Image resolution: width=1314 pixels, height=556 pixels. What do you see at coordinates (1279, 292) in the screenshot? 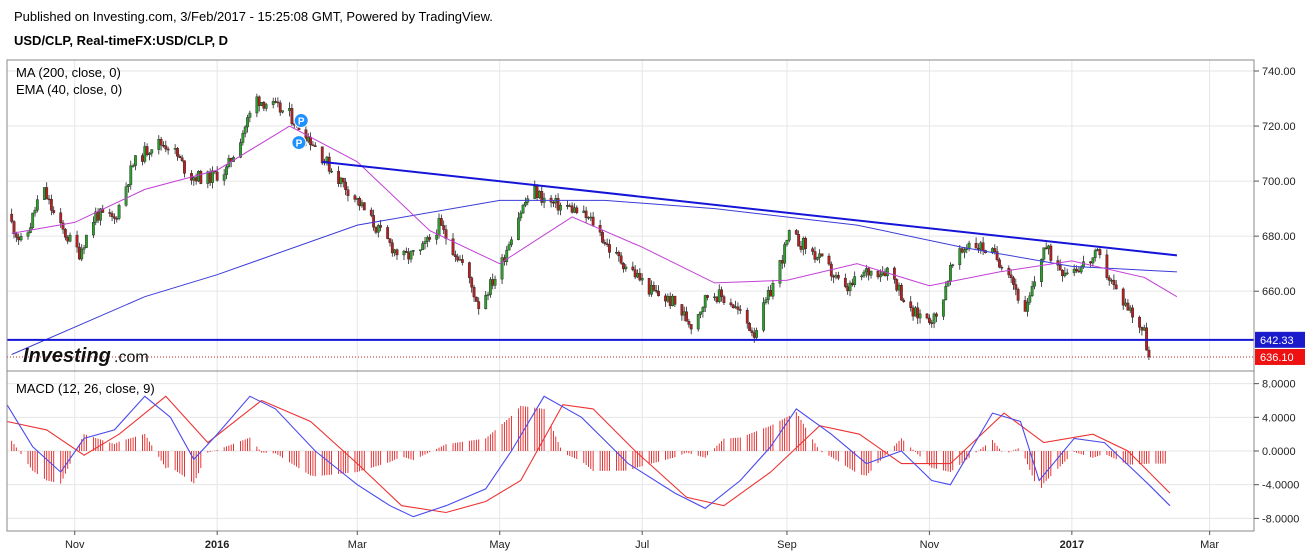
I see `price-tick-label: 660.00` at bounding box center [1279, 292].